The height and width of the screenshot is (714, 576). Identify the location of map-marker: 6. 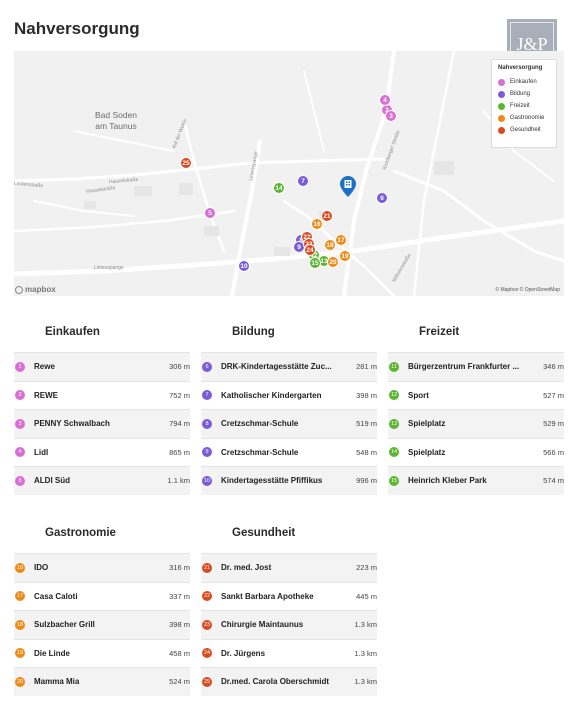
(382, 198).